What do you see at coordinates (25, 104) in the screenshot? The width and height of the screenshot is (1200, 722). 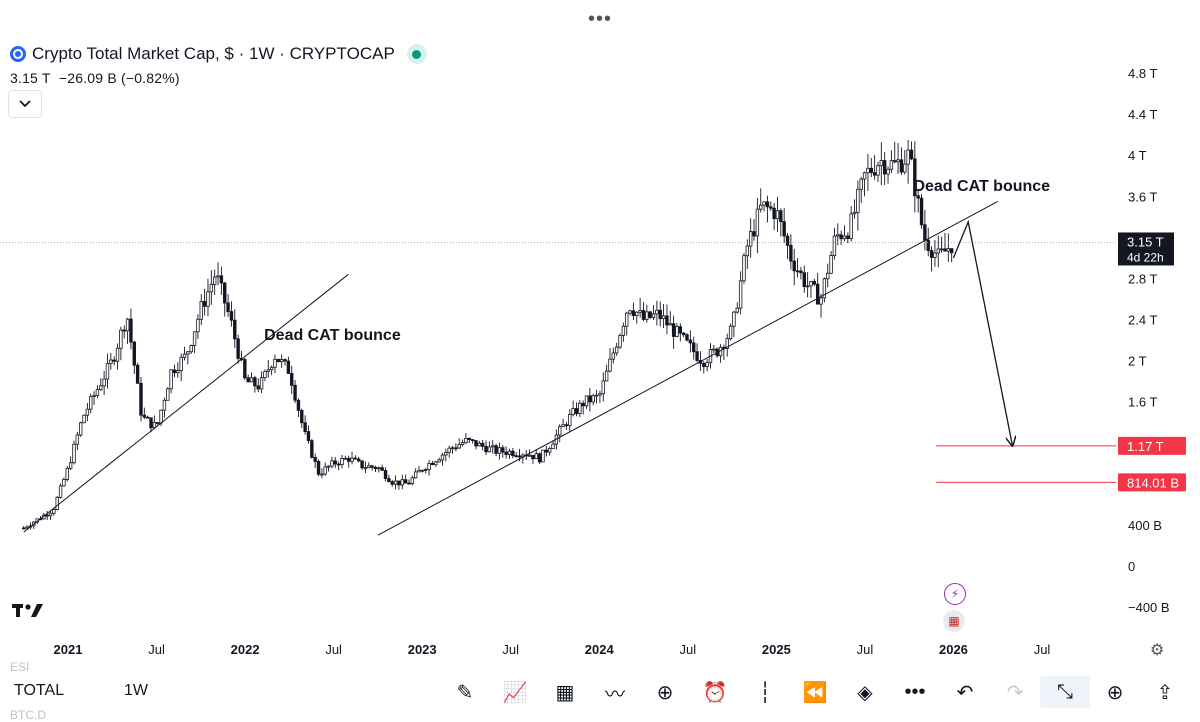 I see `collapse-legend-button` at bounding box center [25, 104].